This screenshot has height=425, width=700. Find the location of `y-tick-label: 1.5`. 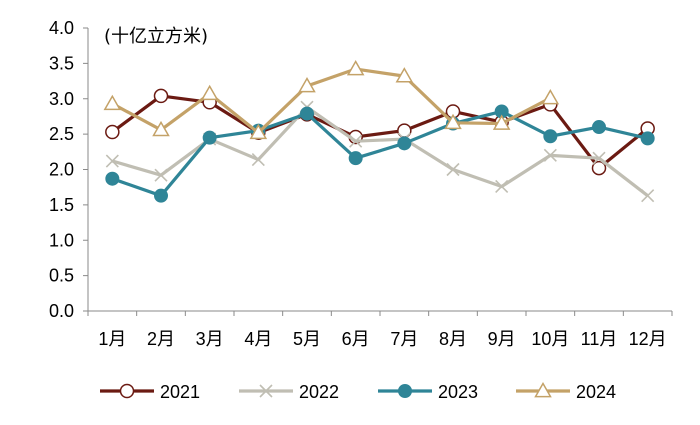

y-tick-label: 1.5 is located at coordinates (61, 205).